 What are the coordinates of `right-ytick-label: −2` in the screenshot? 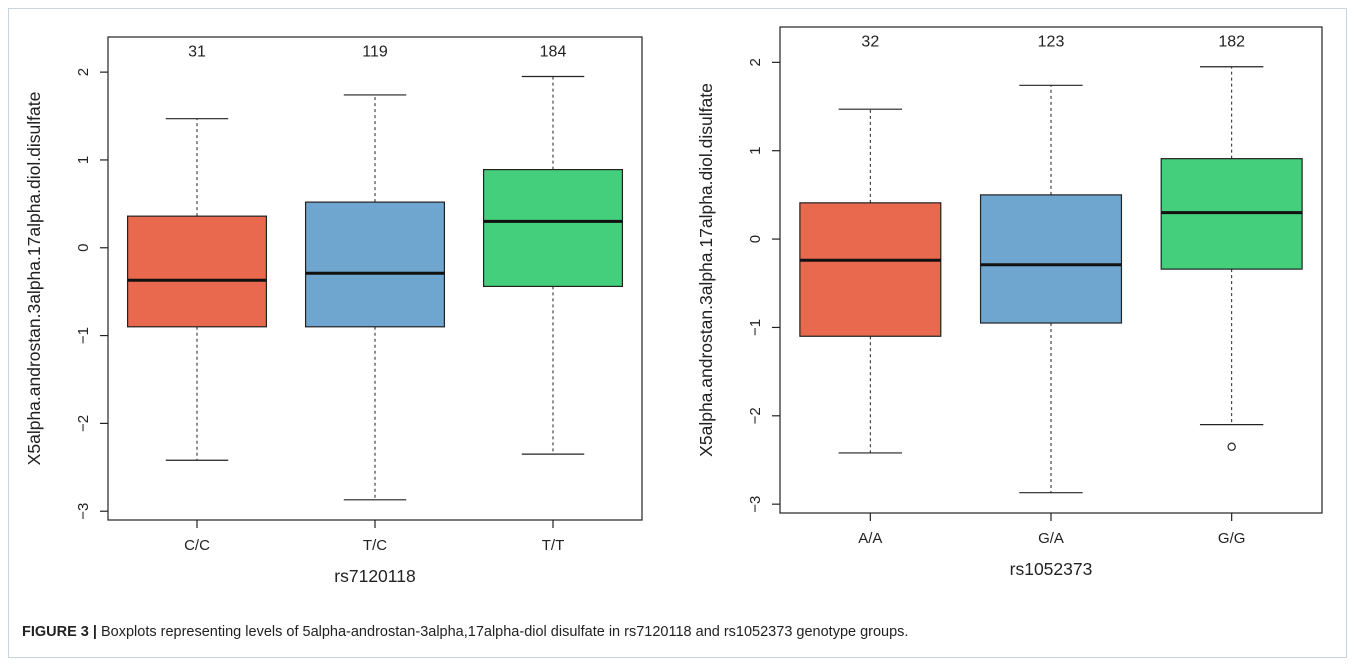 It's located at (755, 415).